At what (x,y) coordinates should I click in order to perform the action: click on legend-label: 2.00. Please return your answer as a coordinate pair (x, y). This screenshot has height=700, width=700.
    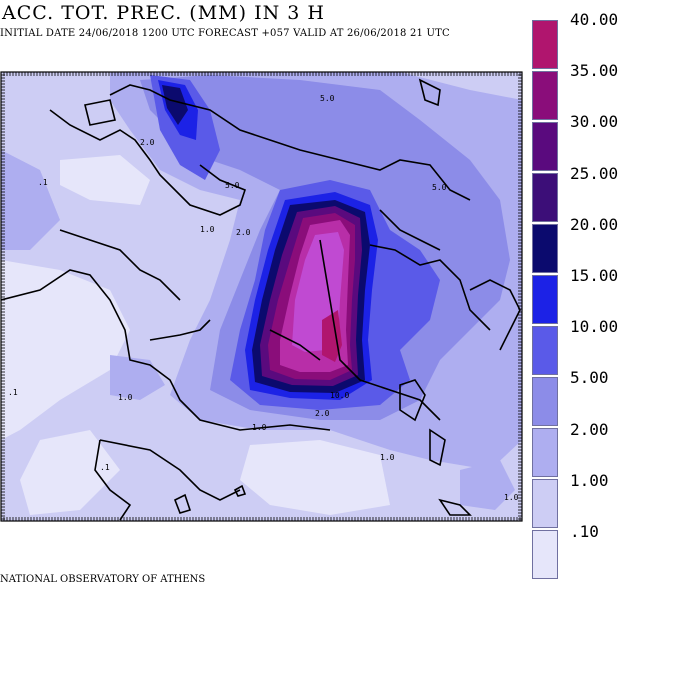
    Looking at the image, I should click on (589, 429).